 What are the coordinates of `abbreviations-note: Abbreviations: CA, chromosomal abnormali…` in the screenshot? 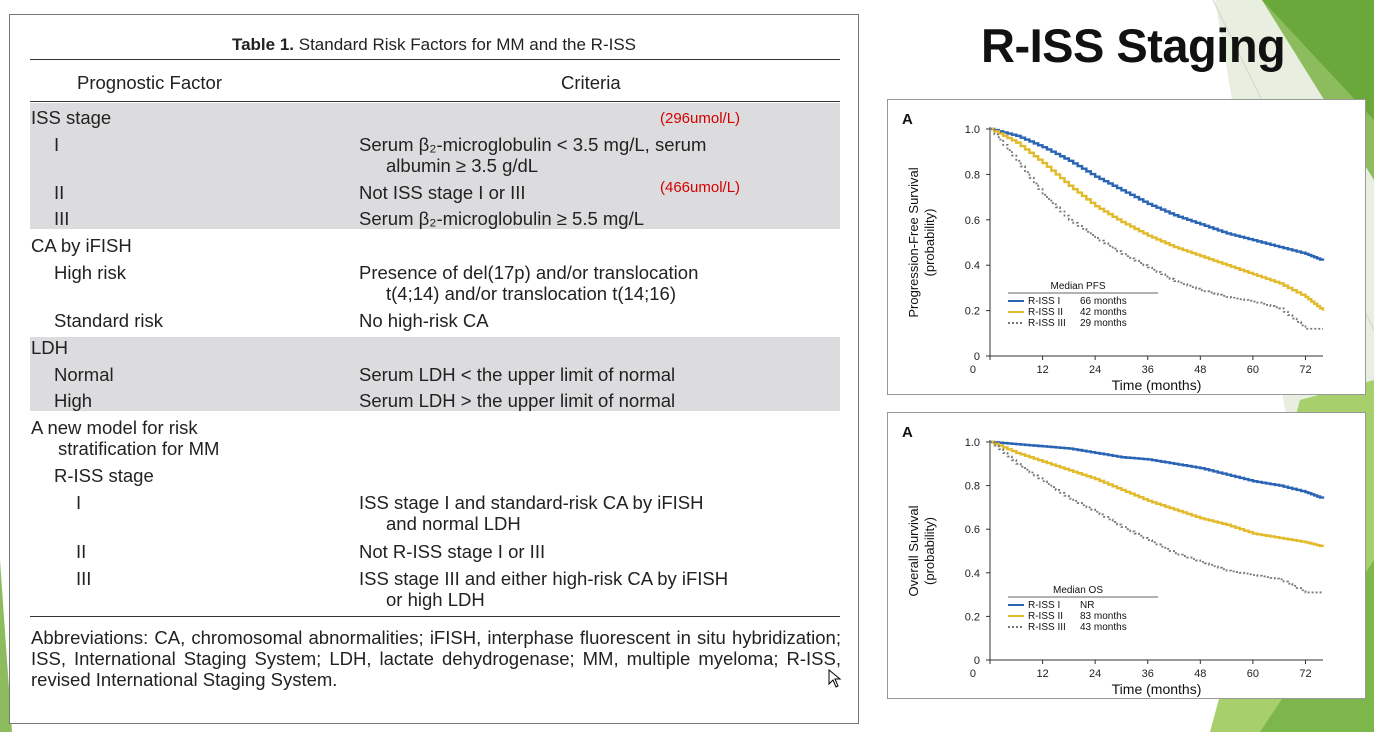 It's located at (436, 658).